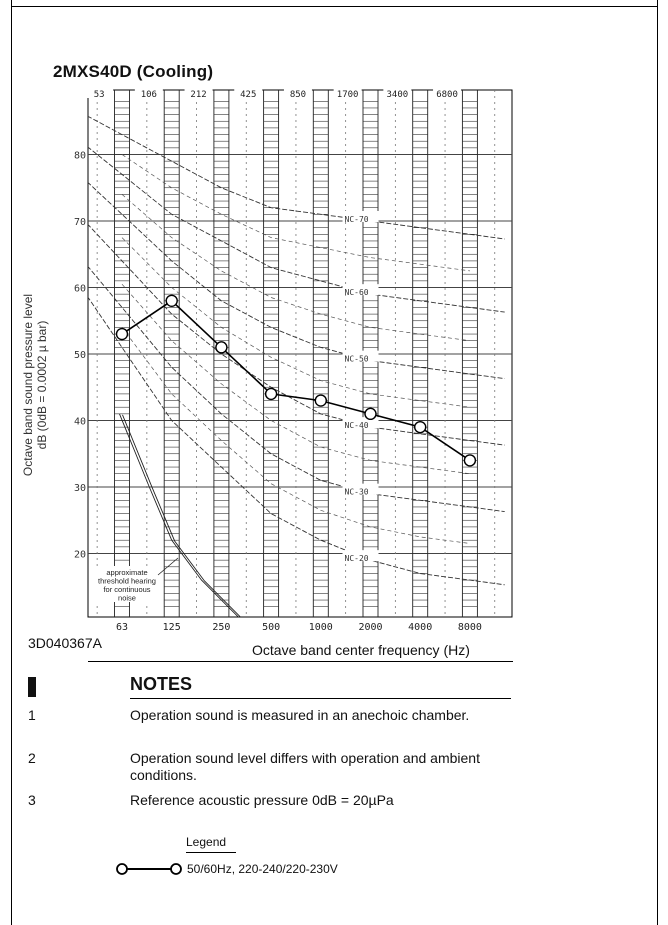 This screenshot has height=925, width=668. I want to click on x-tick-label: 8000, so click(470, 627).